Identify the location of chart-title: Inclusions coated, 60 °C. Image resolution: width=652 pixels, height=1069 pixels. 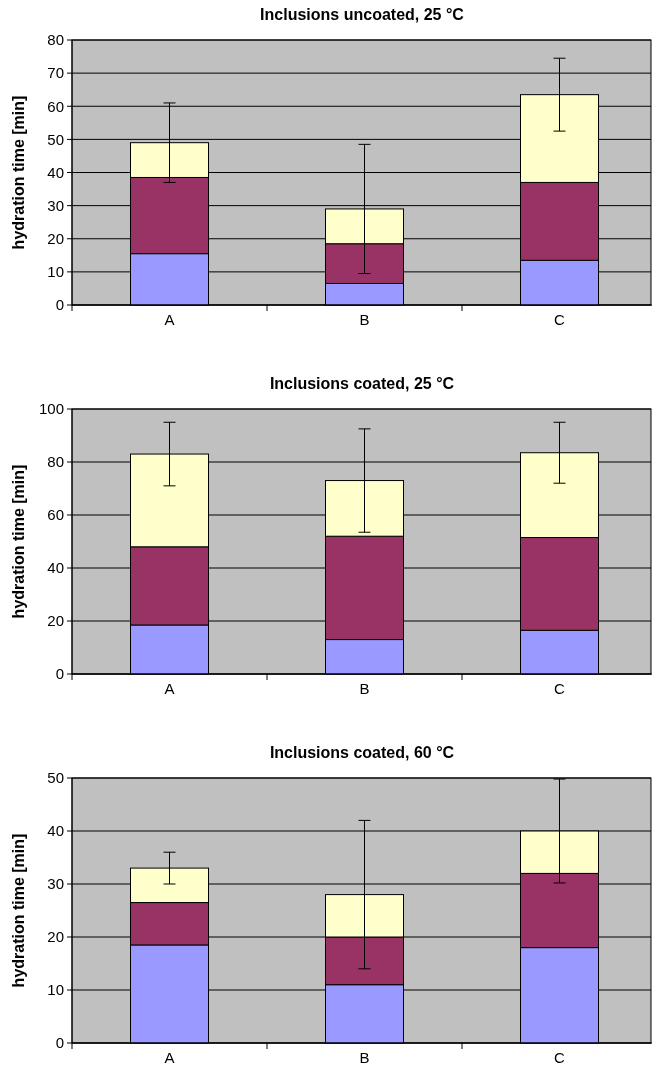
(362, 752).